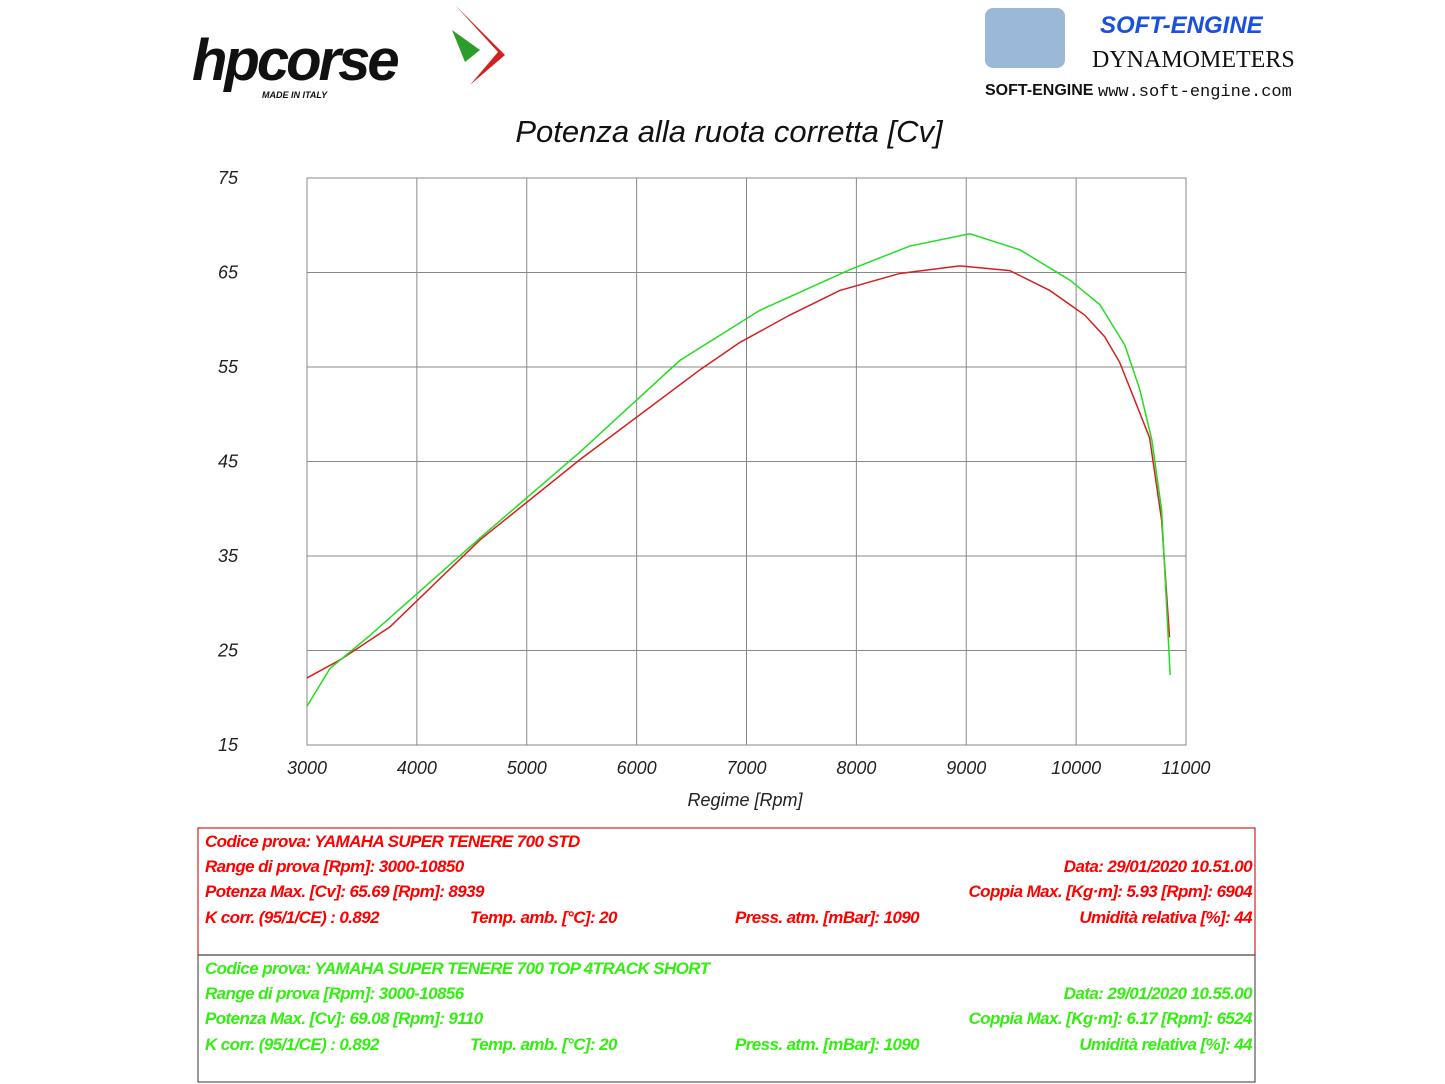 Image resolution: width=1445 pixels, height=1084 pixels. I want to click on info-text: Range di prova [Rpm]: 3000-10850, so click(335, 866).